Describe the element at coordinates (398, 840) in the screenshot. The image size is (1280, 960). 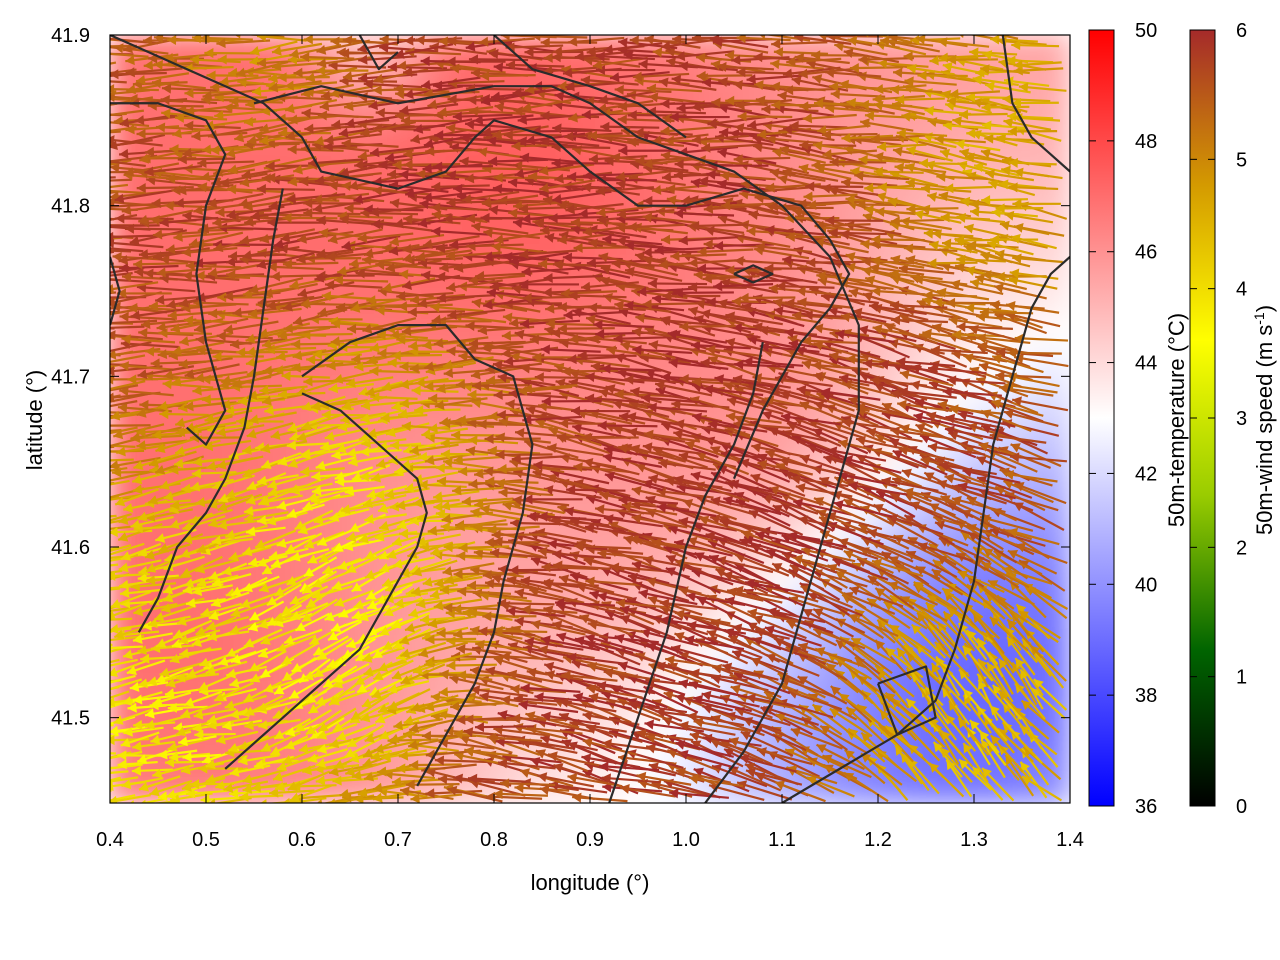
I see `x-tick-label: 0.7` at that location.